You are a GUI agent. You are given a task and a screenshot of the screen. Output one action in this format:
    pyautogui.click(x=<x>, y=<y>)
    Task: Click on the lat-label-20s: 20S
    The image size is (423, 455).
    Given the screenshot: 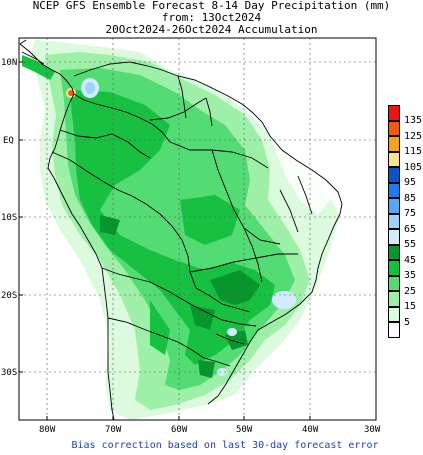 What is the action you would take?
    pyautogui.click(x=9, y=296)
    